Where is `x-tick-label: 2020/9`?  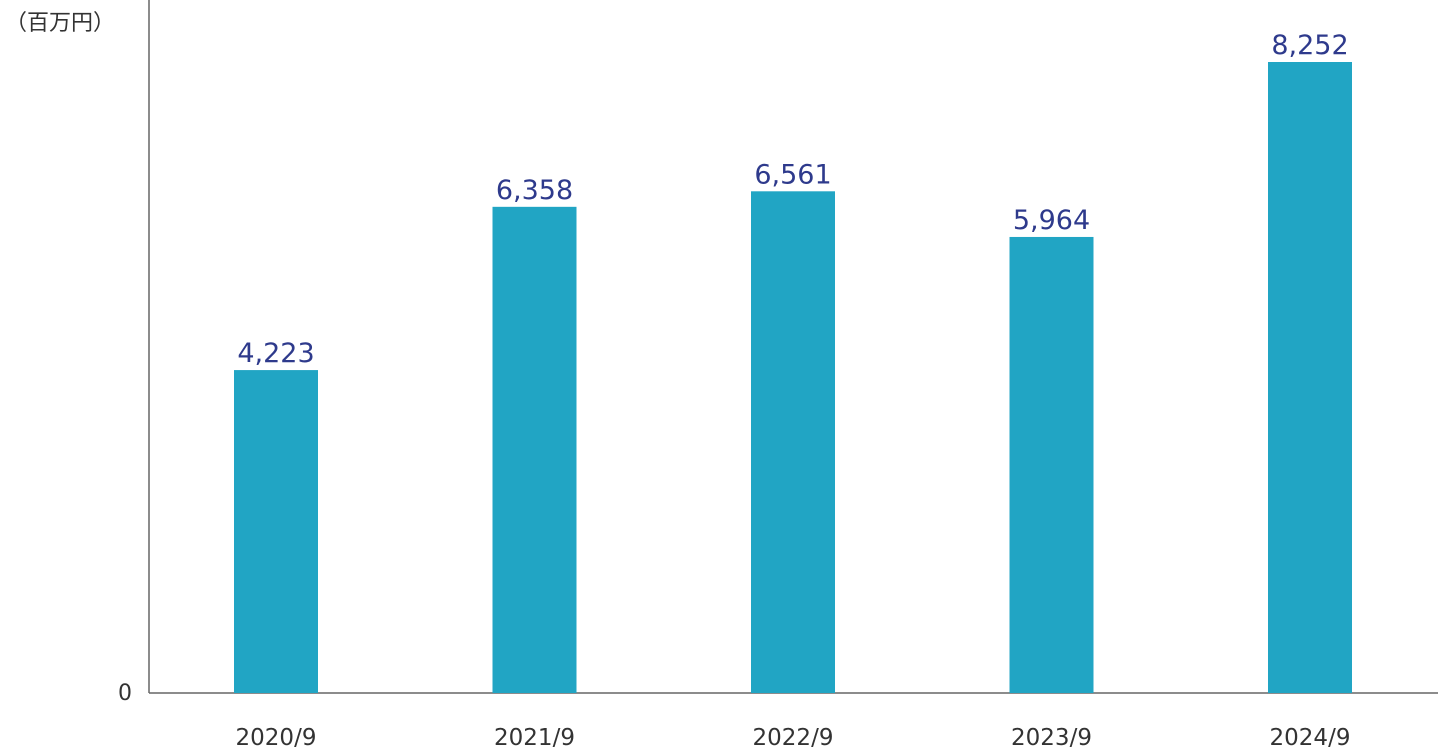
x-tick-label: 2020/9 is located at coordinates (276, 738).